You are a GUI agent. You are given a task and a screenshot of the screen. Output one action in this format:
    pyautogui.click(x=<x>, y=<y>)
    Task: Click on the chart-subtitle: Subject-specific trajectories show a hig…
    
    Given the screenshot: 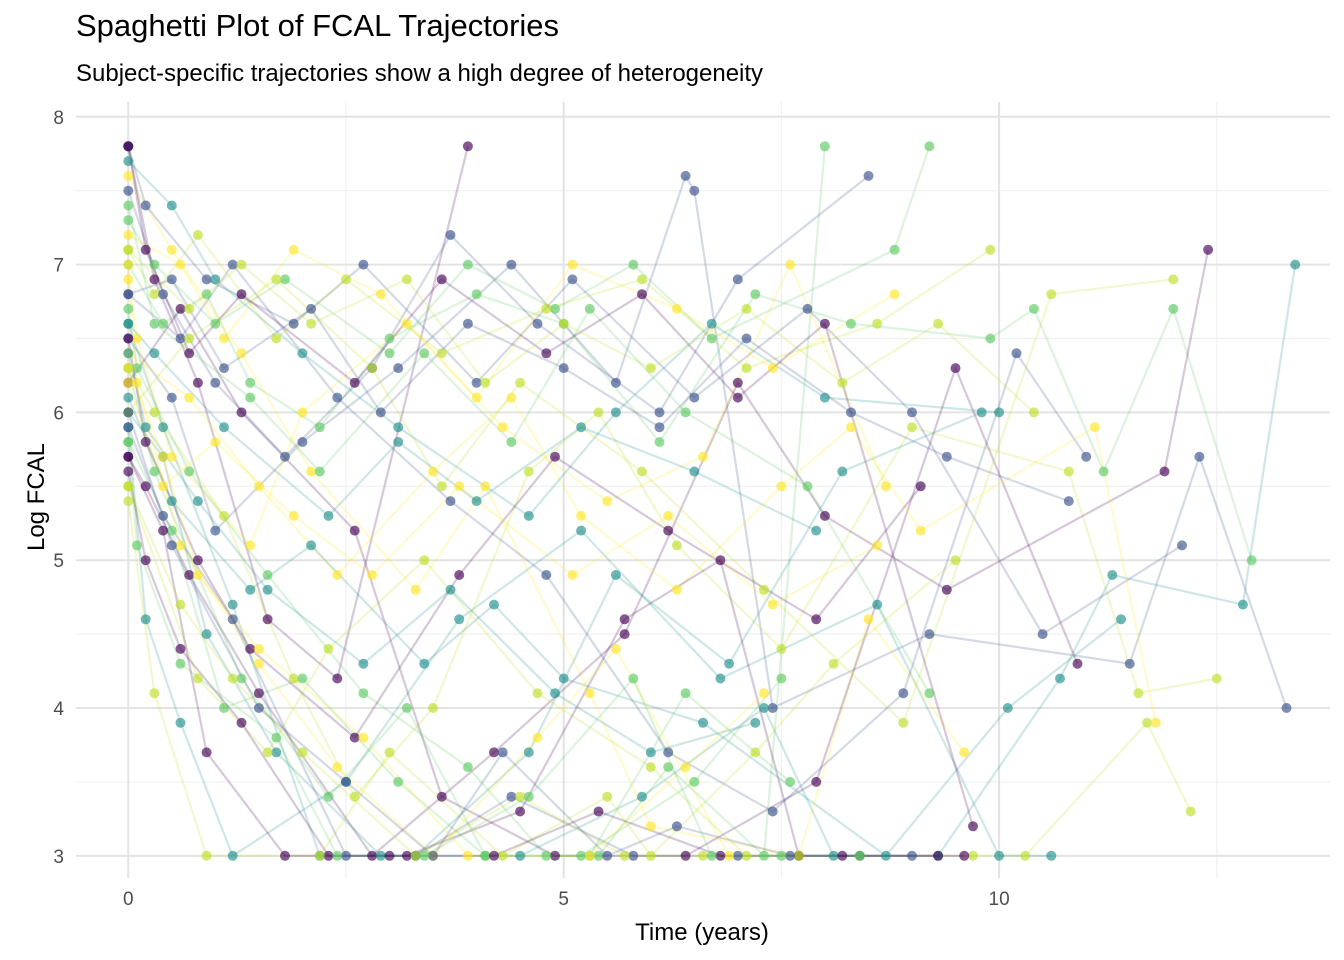 What is the action you would take?
    pyautogui.click(x=420, y=73)
    